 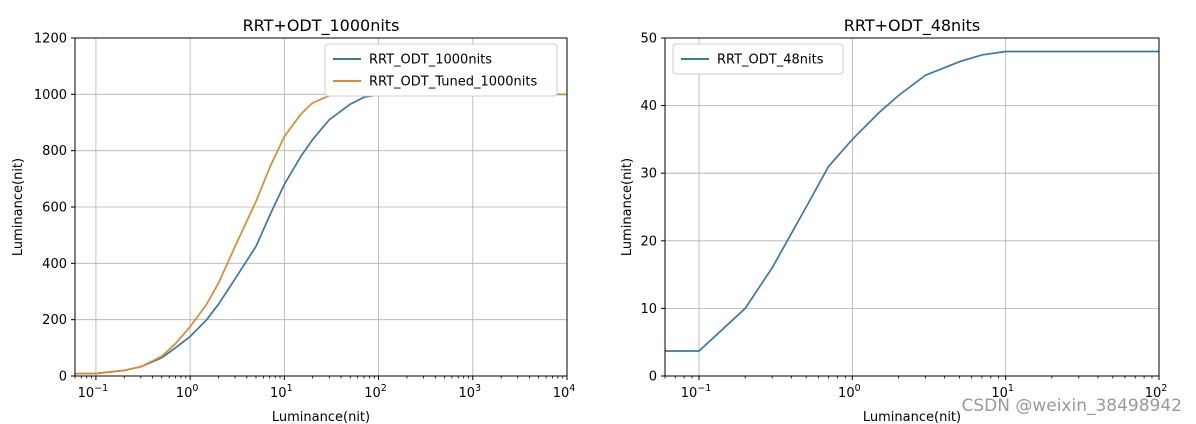 I want to click on y-tick-label: 20, so click(x=648, y=241).